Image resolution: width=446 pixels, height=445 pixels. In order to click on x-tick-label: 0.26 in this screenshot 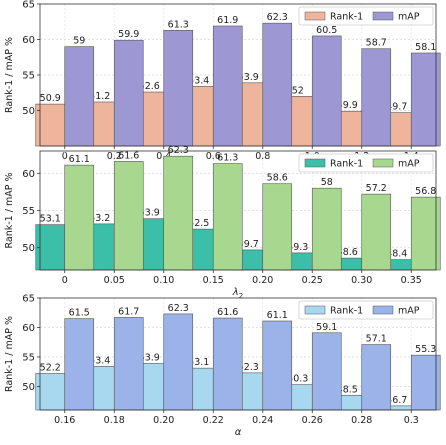, I will do `click(312, 420)`.